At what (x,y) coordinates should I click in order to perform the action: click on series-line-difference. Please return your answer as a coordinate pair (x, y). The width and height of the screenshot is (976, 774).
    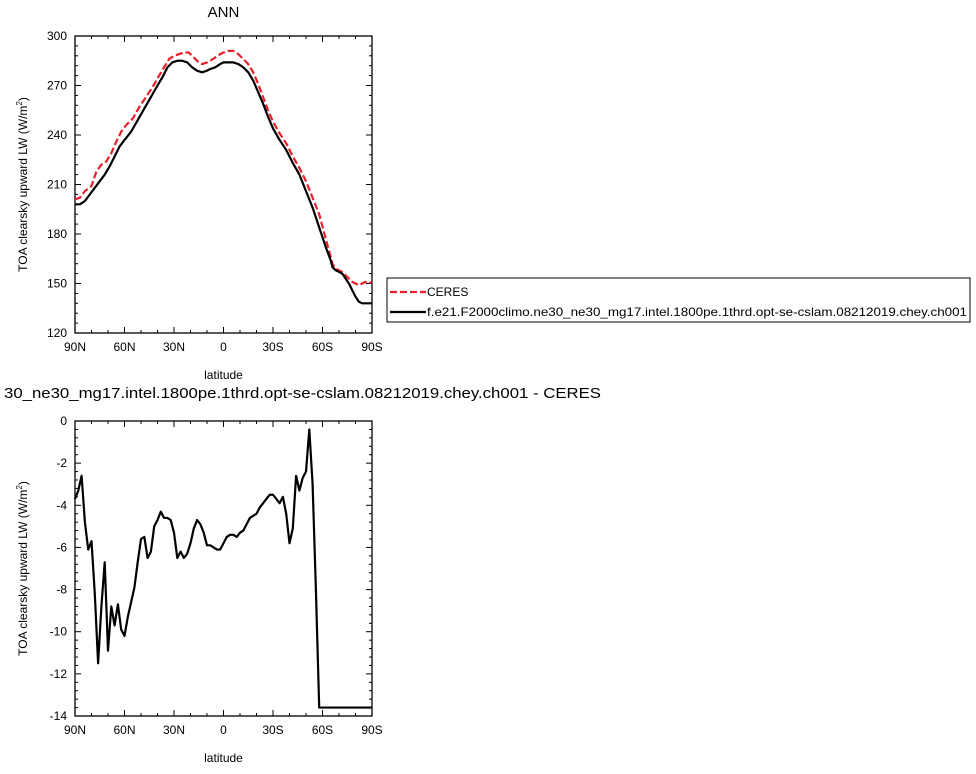
    Looking at the image, I should click on (222, 568).